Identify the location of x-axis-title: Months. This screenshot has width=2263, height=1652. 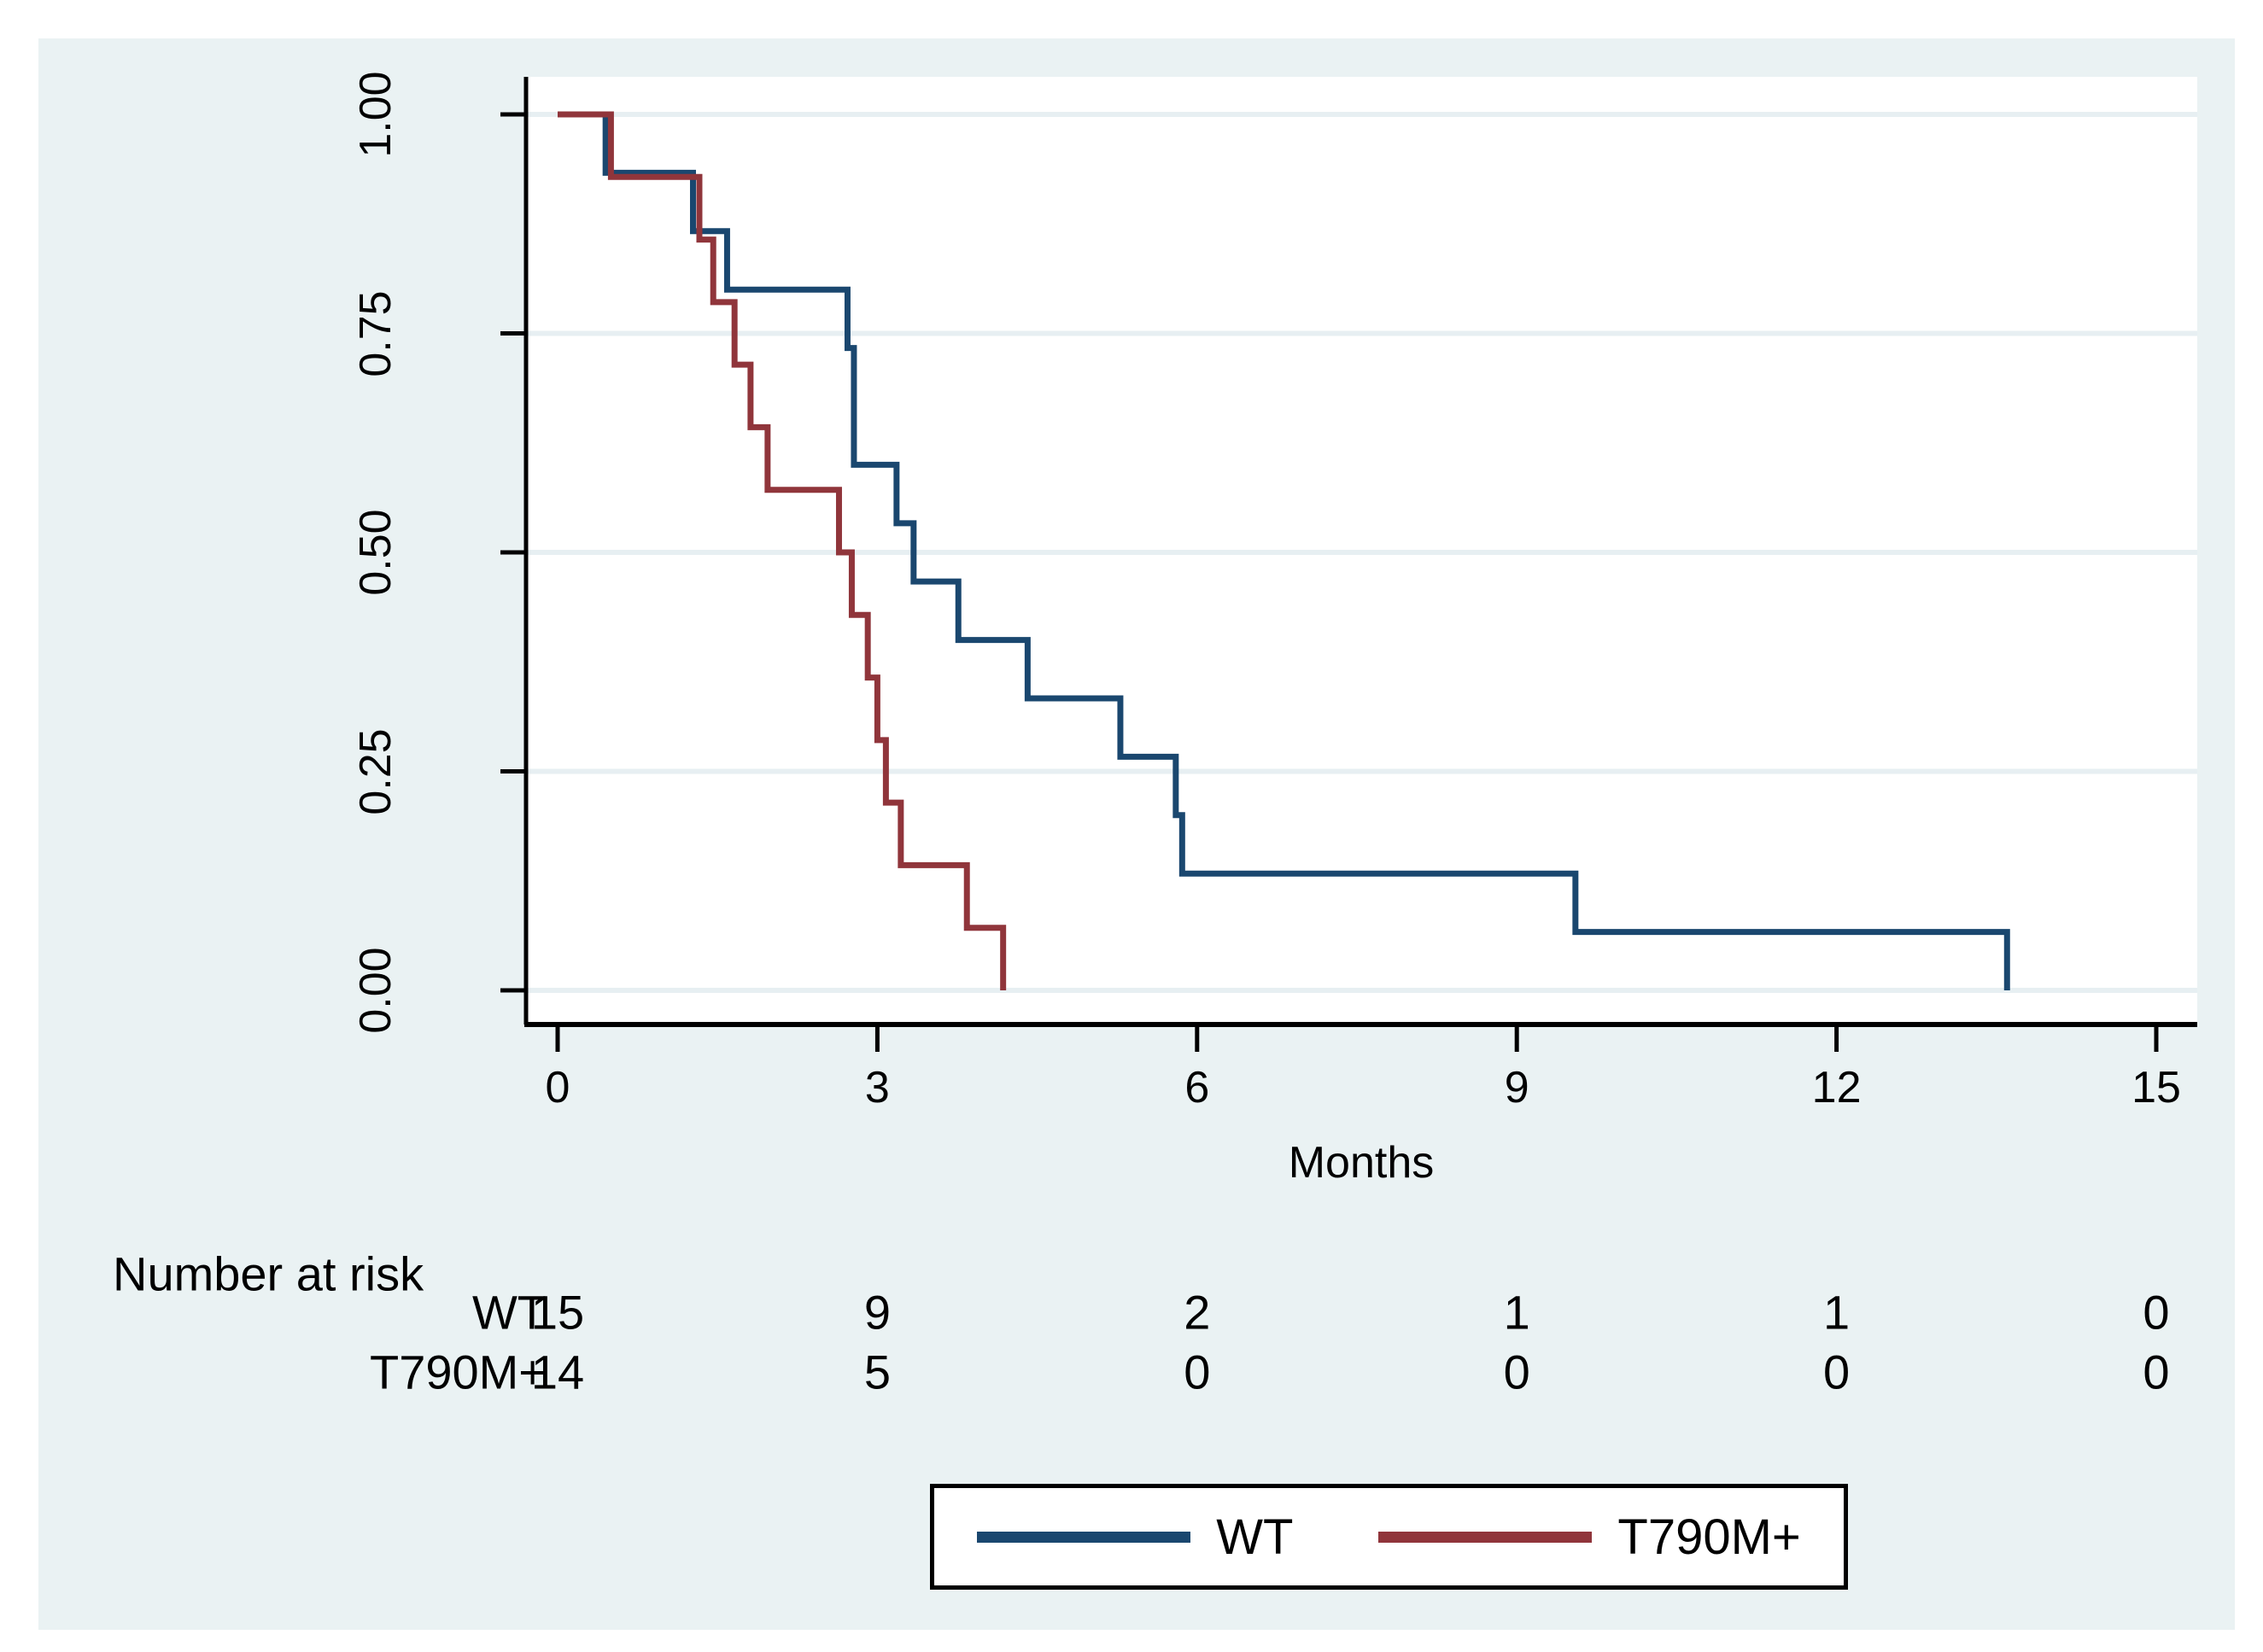
(1361, 1163).